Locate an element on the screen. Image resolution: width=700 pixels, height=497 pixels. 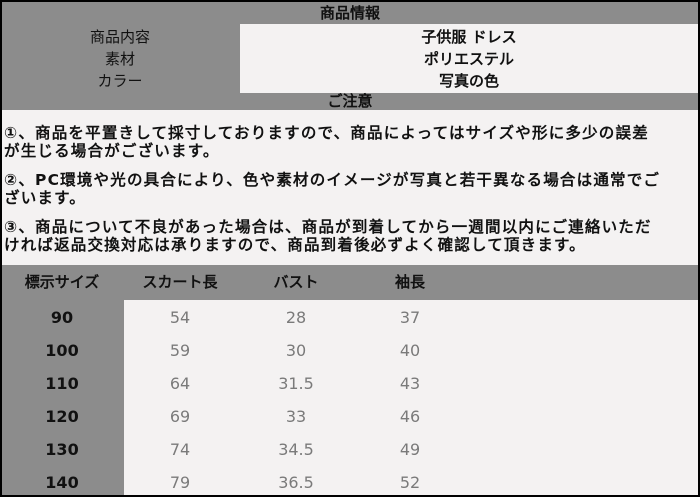
cell-size: 130 is located at coordinates (62, 449).